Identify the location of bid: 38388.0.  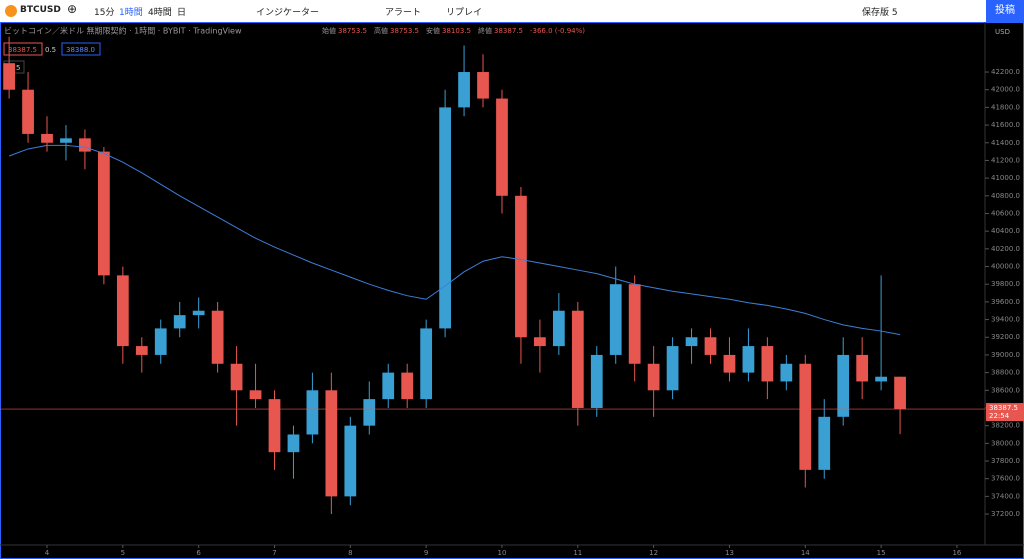
(80, 50).